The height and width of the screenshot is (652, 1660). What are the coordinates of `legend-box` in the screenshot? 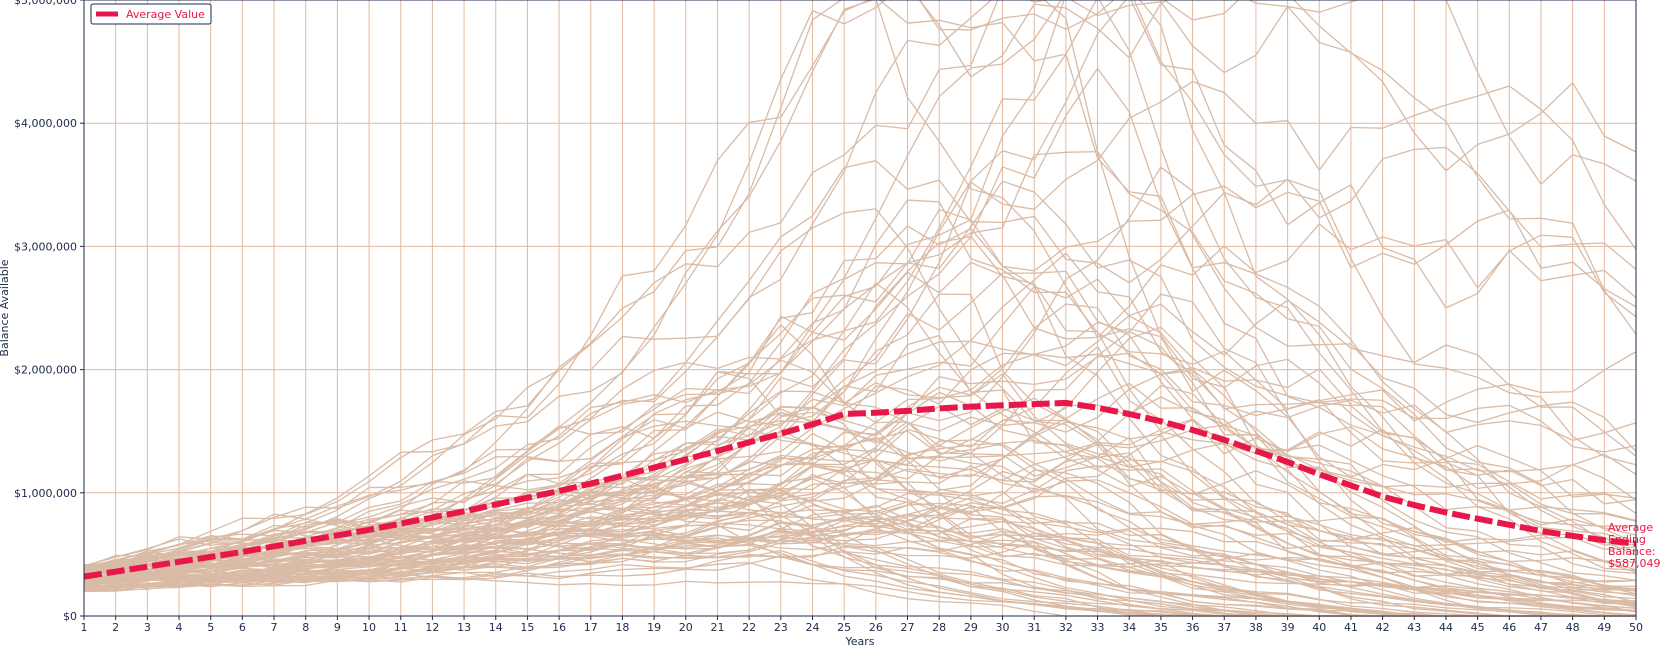 It's located at (151, 14).